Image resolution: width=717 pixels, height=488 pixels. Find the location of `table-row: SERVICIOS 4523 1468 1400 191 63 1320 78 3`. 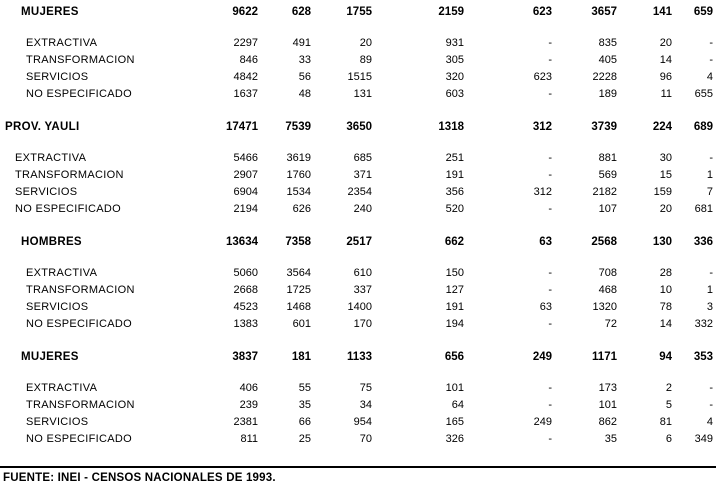

table-row: SERVICIOS 4523 1468 1400 191 63 1320 78 3 is located at coordinates (356, 307).